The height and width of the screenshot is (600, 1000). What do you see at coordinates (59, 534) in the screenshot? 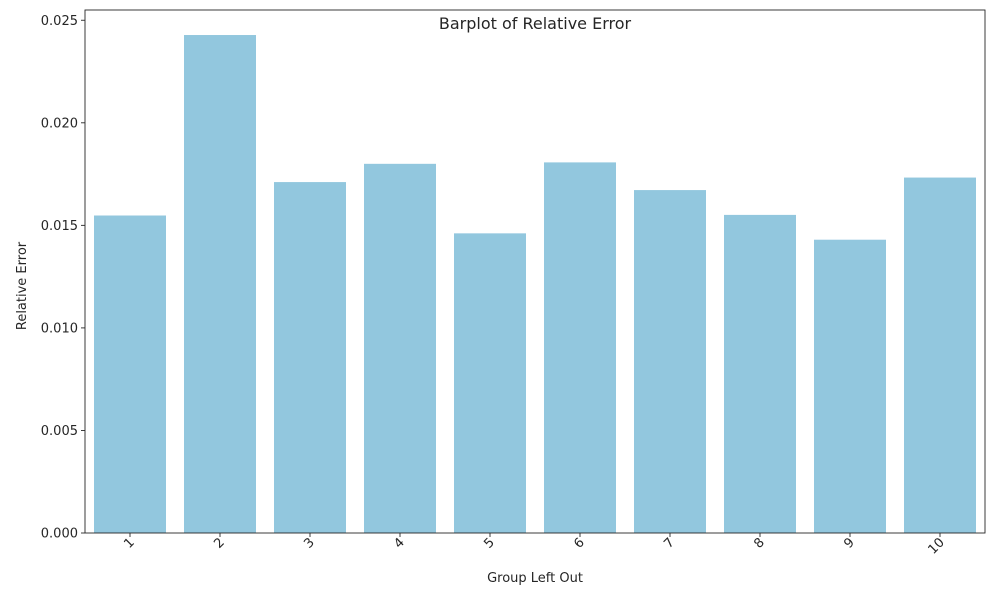
I see `y-tick-label: 0.000` at bounding box center [59, 534].